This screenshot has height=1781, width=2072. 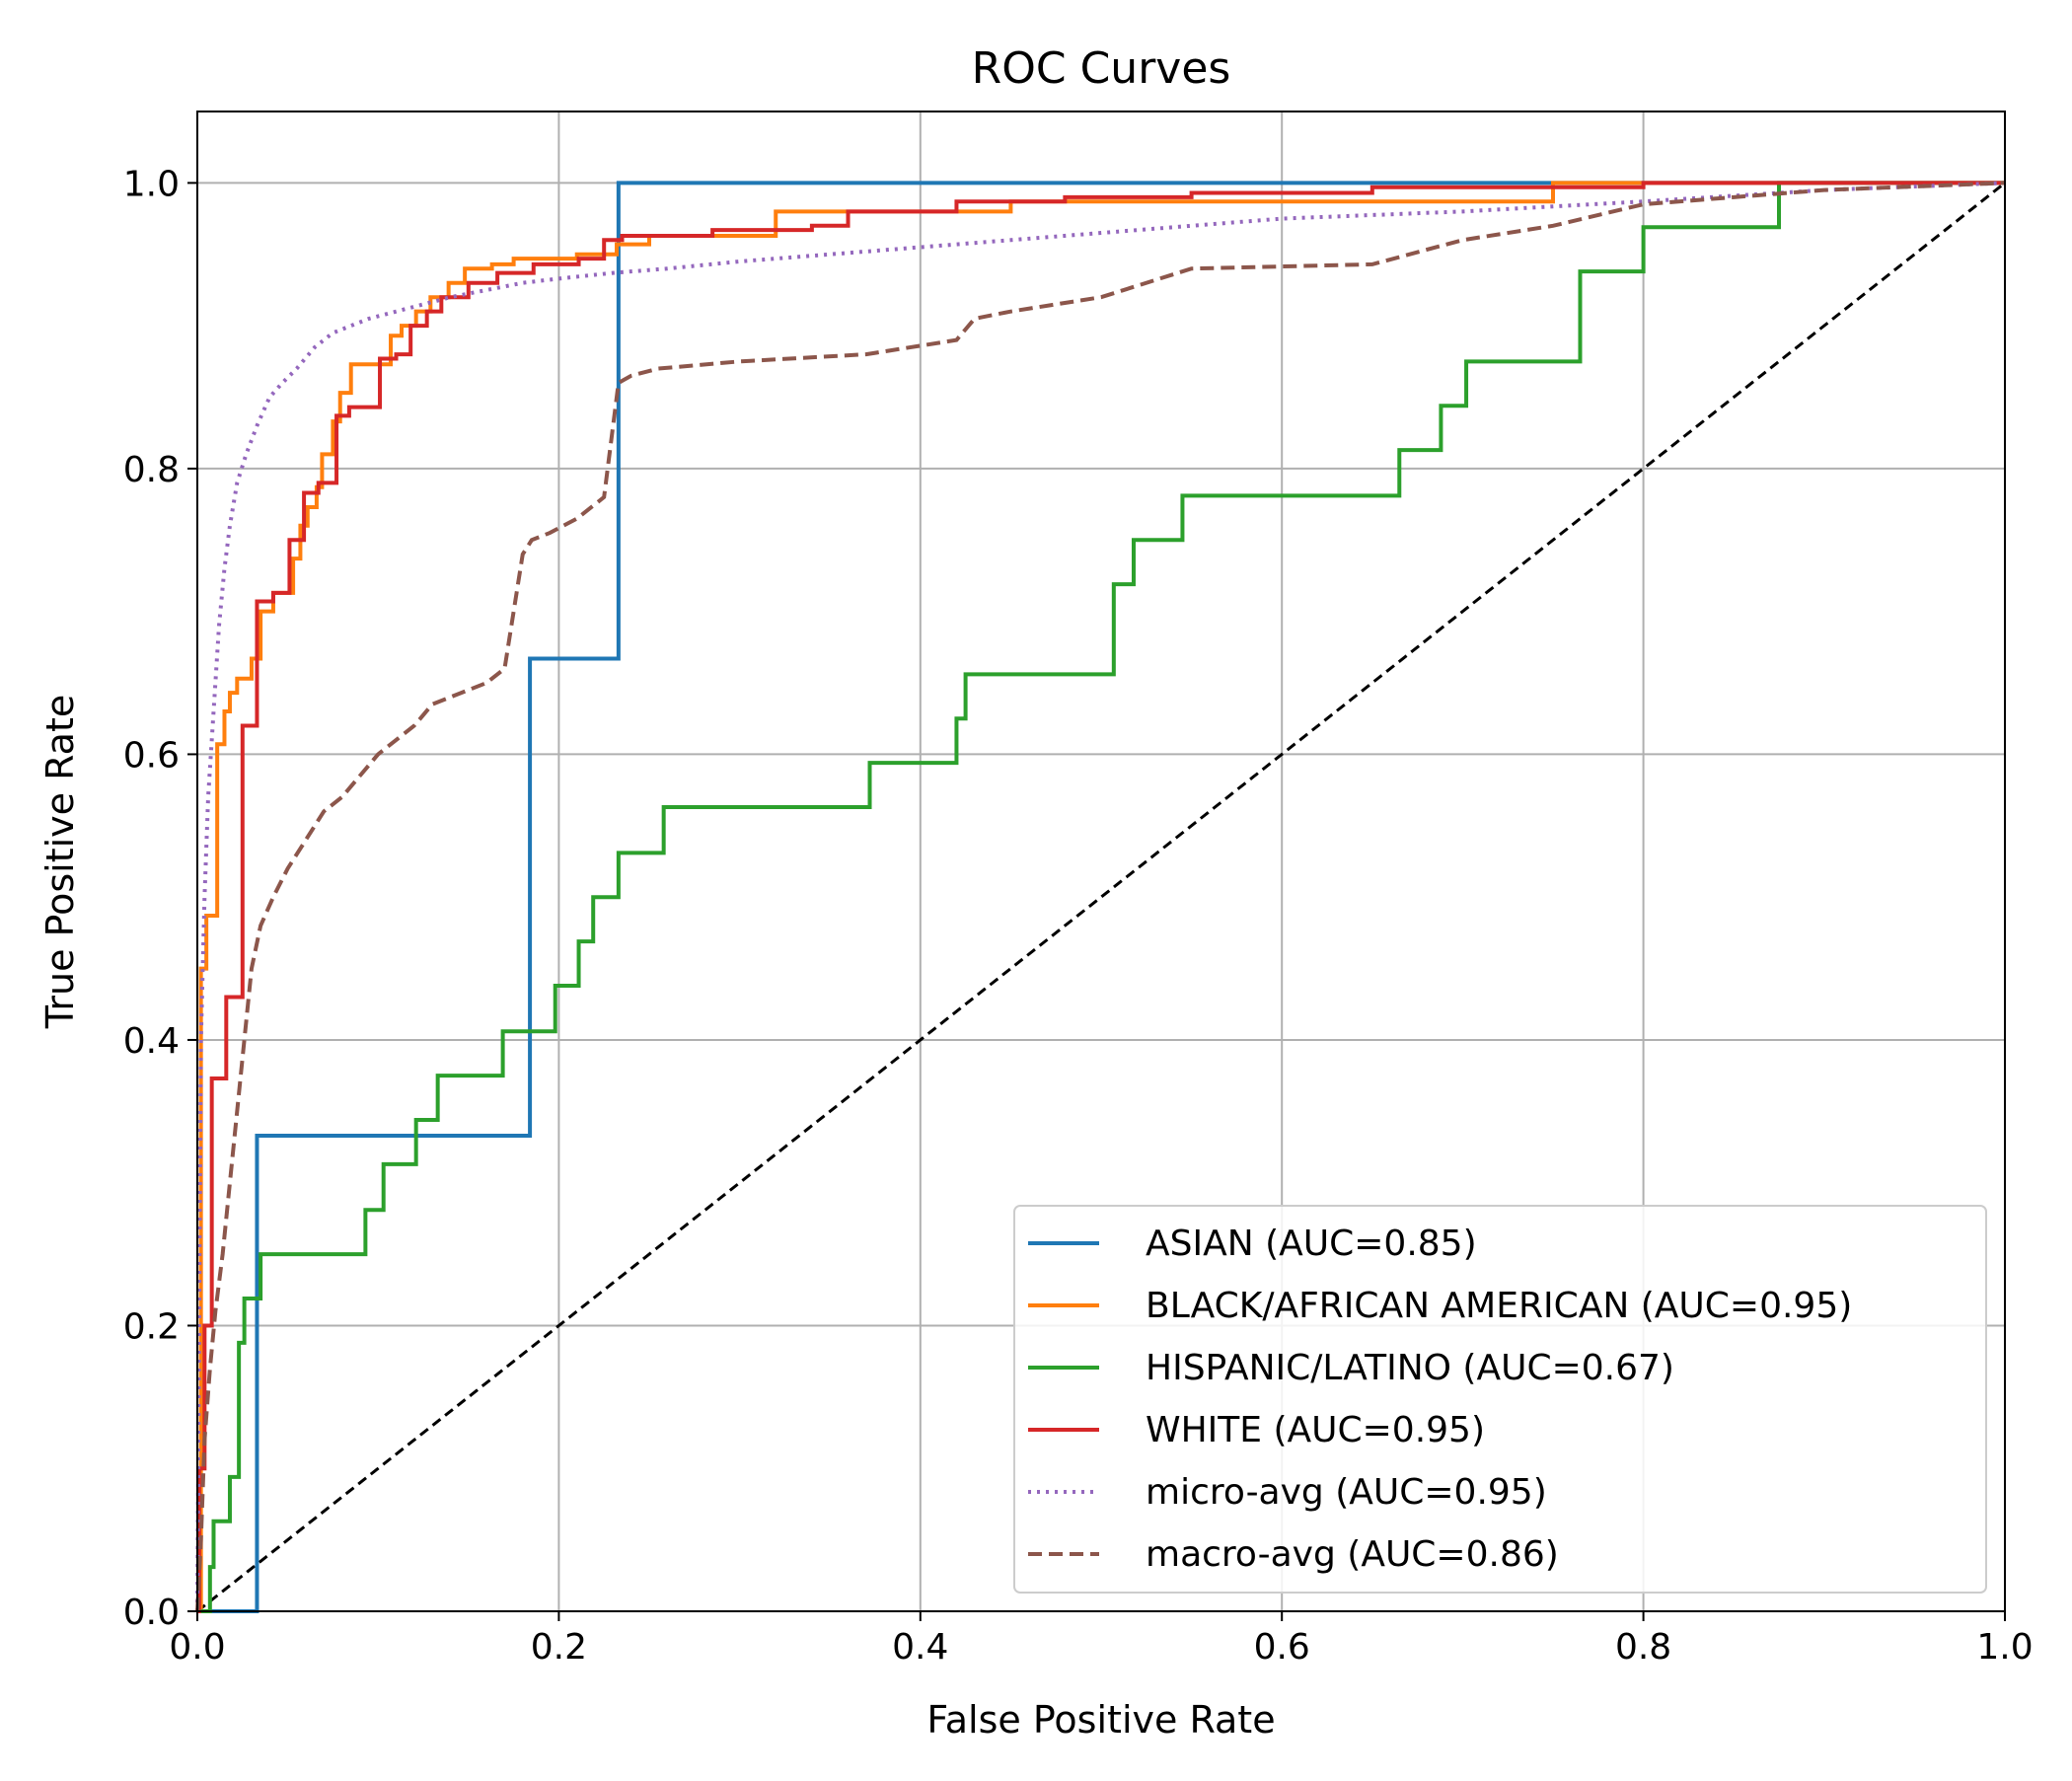 I want to click on y-tick-label: 0.6, so click(x=152, y=755).